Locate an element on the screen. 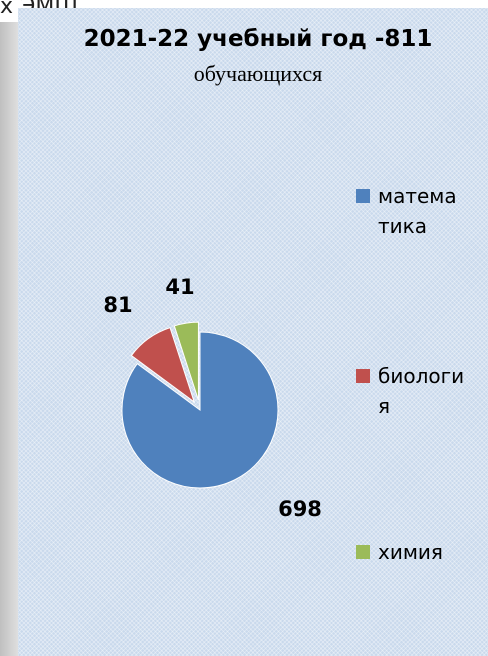 Image resolution: width=488 pixels, height=656 pixels. legend-label: биология is located at coordinates (421, 391).